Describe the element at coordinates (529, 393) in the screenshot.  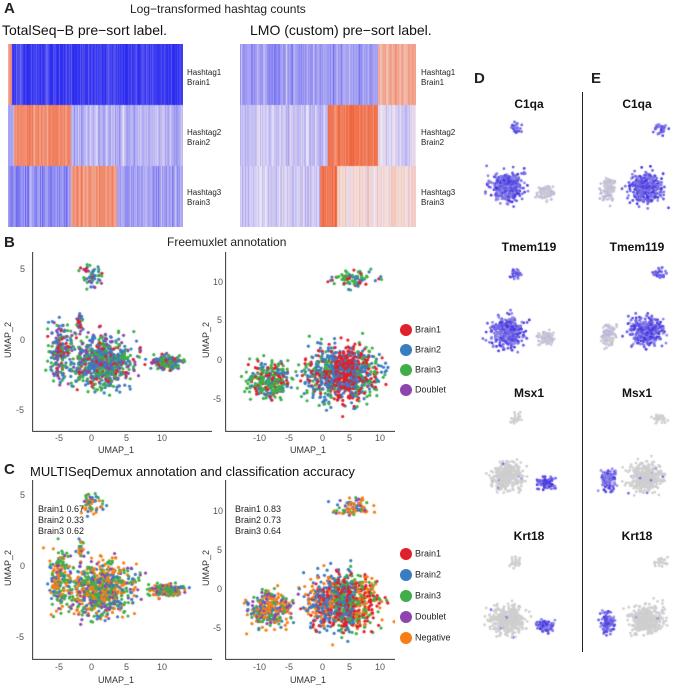
I see `gene-label-d: Msx1` at that location.